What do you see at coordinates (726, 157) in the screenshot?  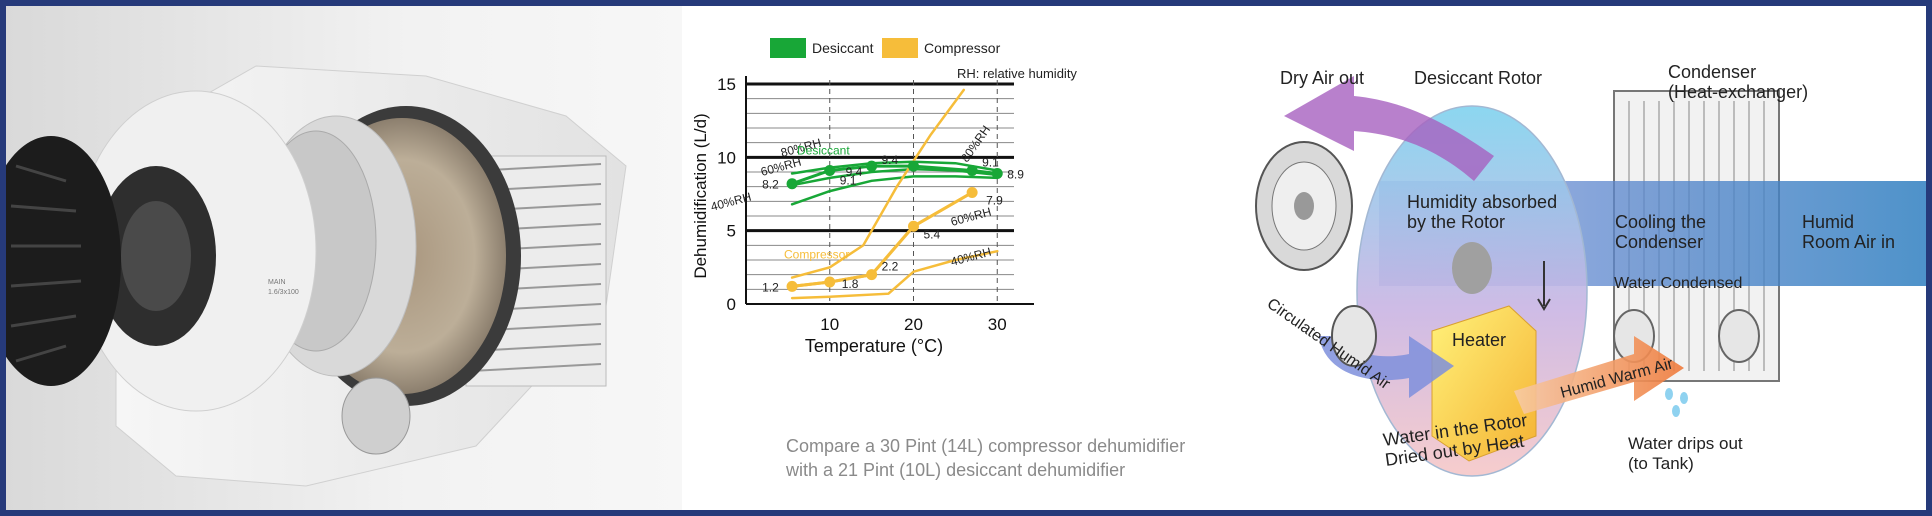 I see `y-tick-label: 10` at bounding box center [726, 157].